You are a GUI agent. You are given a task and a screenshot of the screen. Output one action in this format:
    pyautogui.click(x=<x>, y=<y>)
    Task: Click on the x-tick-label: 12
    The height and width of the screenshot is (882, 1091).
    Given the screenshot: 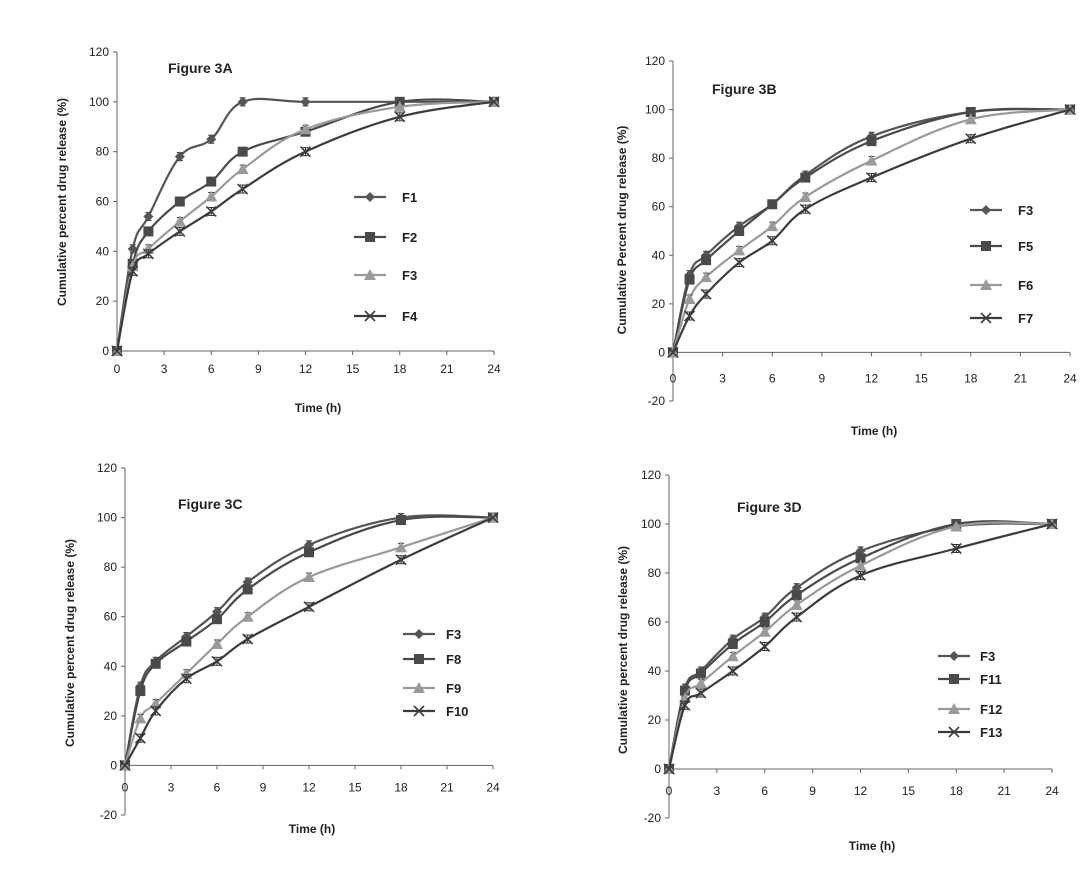 What is the action you would take?
    pyautogui.click(x=306, y=369)
    